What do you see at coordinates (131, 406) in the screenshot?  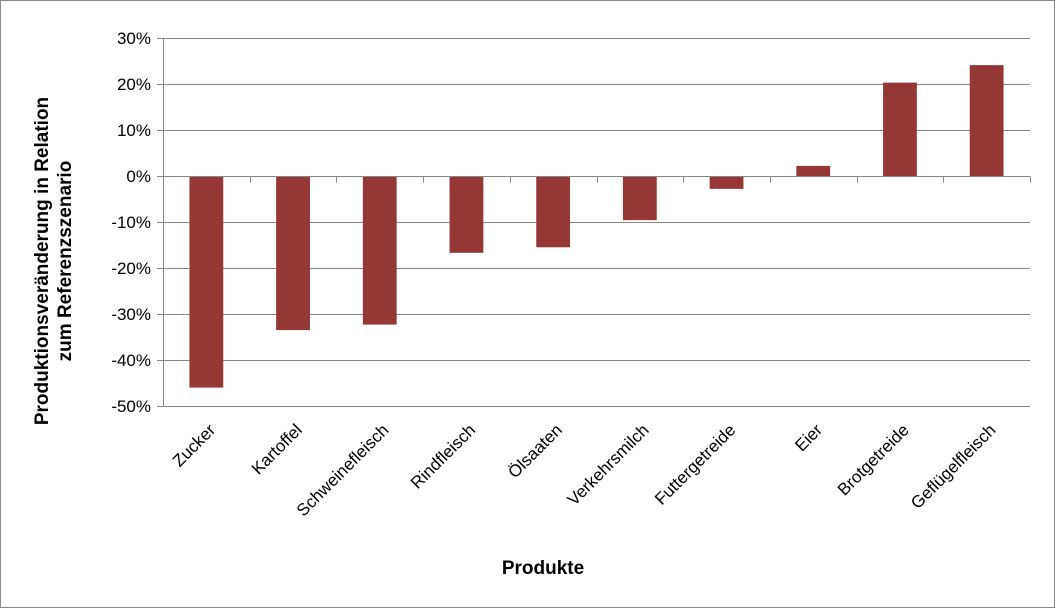 I see `y-tick-label: -50%` at bounding box center [131, 406].